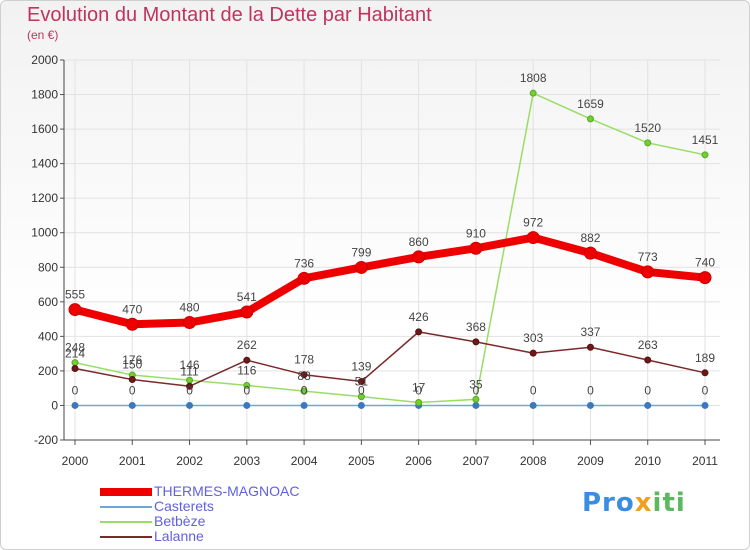 The width and height of the screenshot is (750, 550). Describe the element at coordinates (533, 78) in the screenshot. I see `data-label: 1808` at that location.